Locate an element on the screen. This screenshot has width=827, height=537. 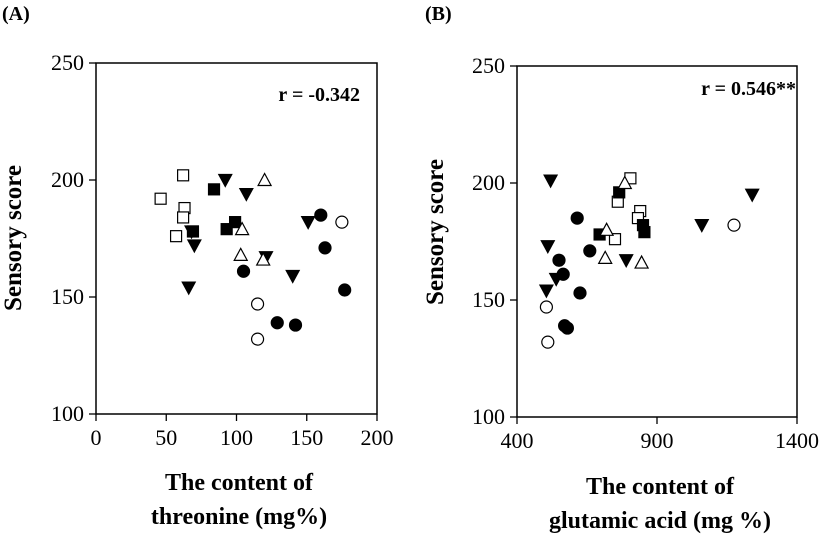
panel-a-x-tick-label: 50 is located at coordinates (166, 437).